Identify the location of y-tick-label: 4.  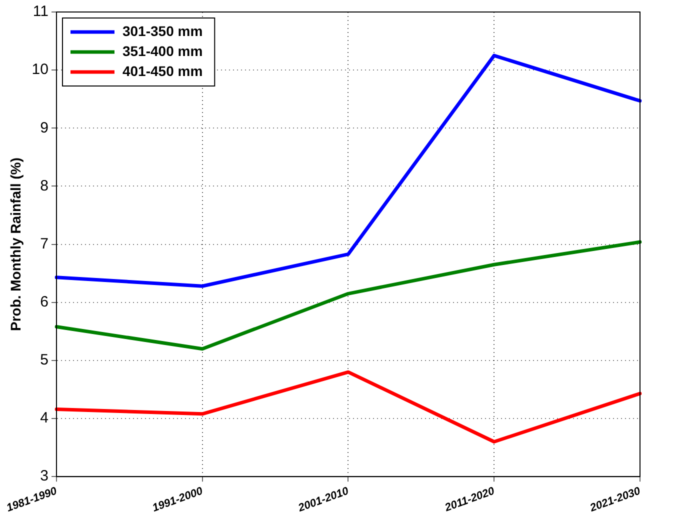
(44, 418).